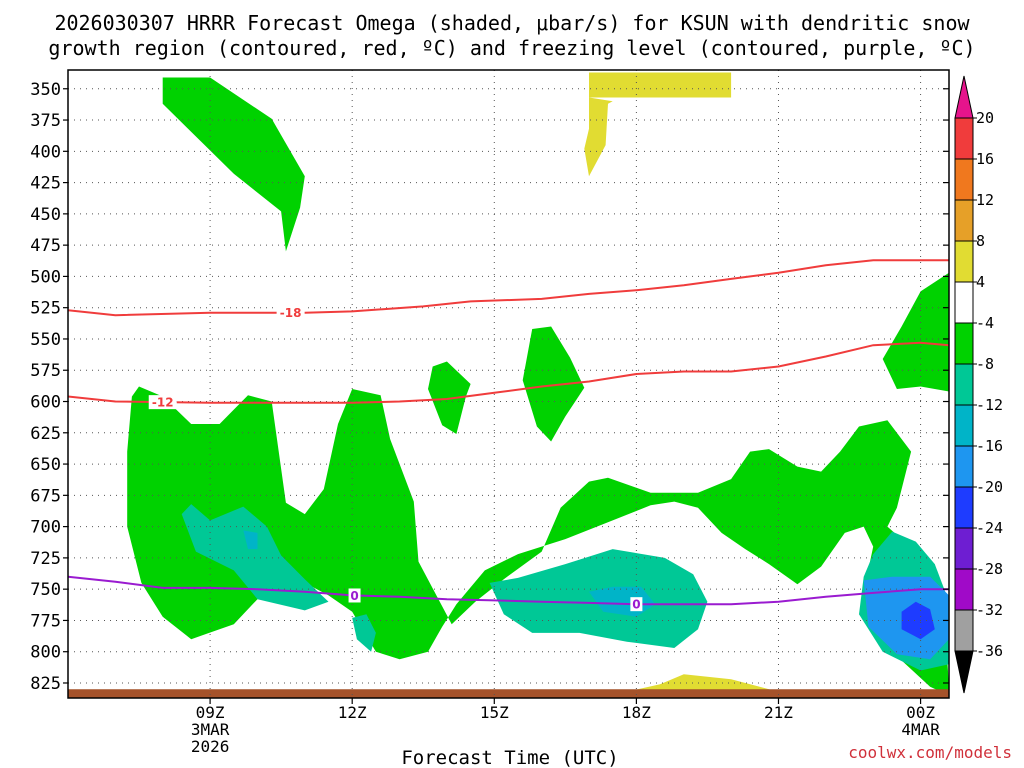 The height and width of the screenshot is (768, 1024). I want to click on colorbar-label: -12, so click(989, 405).